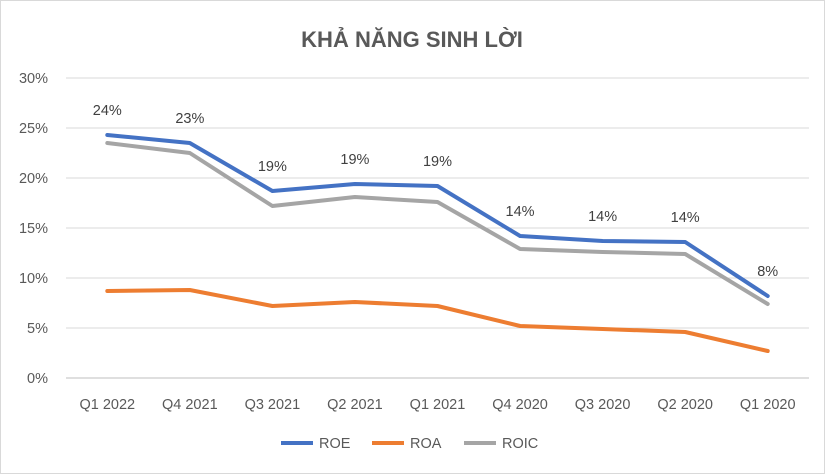  I want to click on legend-label-roa: ROA, so click(426, 444).